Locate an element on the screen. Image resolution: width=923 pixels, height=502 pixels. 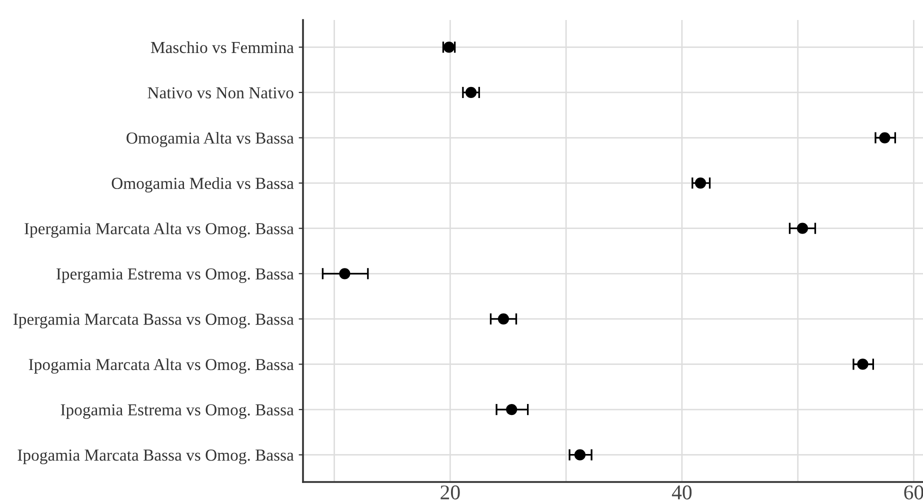
y-tick-label: Omogamia Alta vs Bassa is located at coordinates (210, 140).